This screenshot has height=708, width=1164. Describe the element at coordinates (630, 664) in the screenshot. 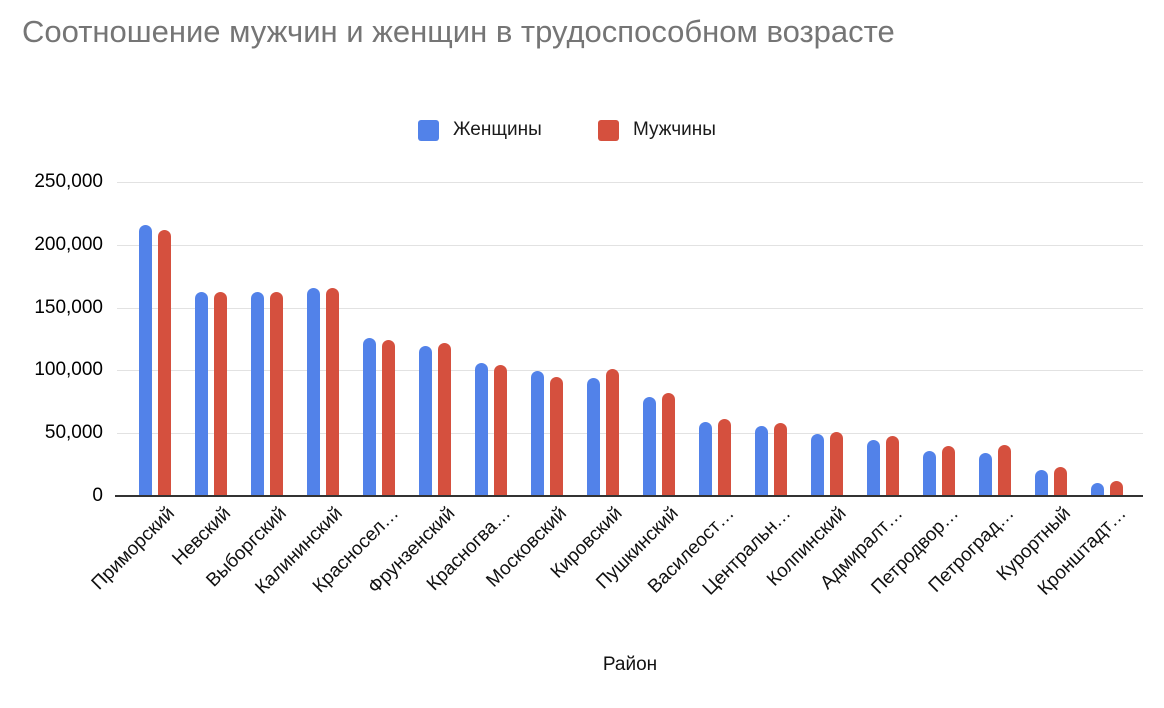

I see `x-axis-title: Район` at that location.